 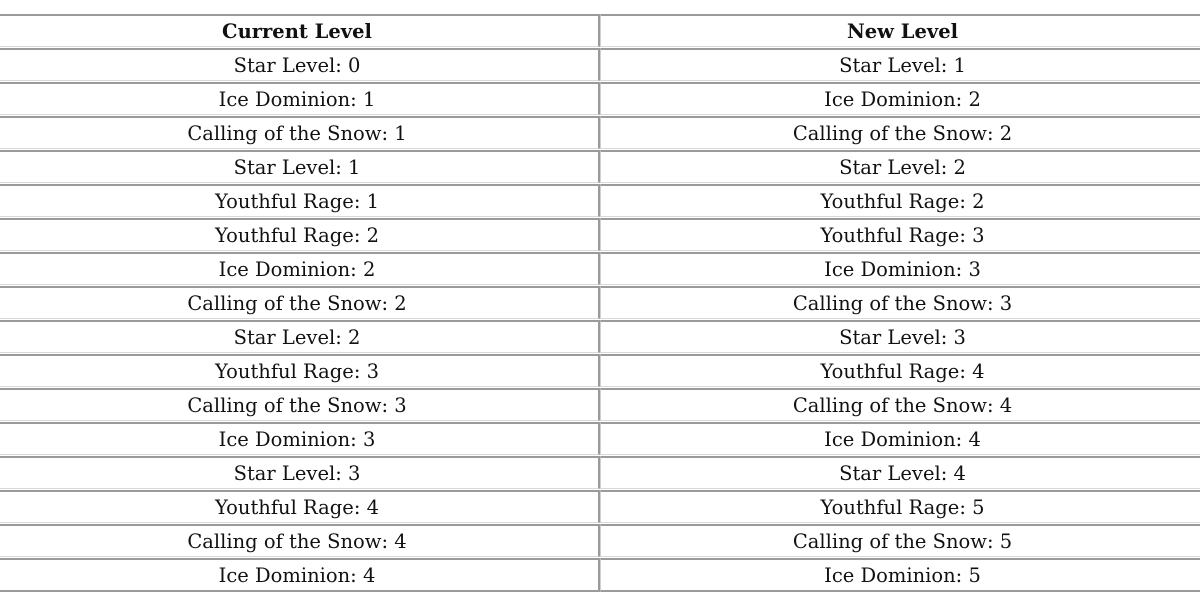 I want to click on current-level-cell: Youthful Rage: 3, so click(x=300, y=370).